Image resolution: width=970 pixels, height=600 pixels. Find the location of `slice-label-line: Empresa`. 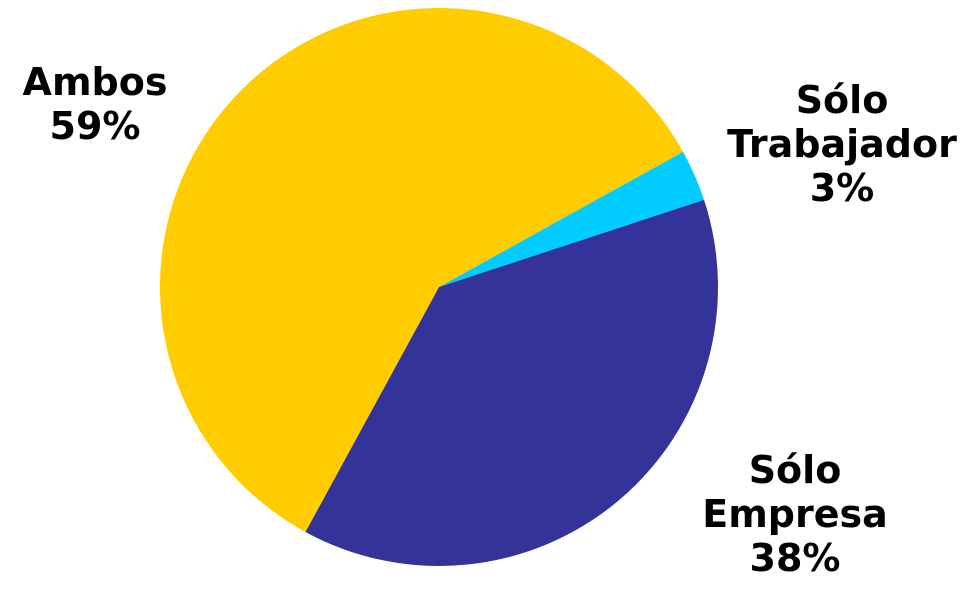

slice-label-line: Empresa is located at coordinates (795, 514).